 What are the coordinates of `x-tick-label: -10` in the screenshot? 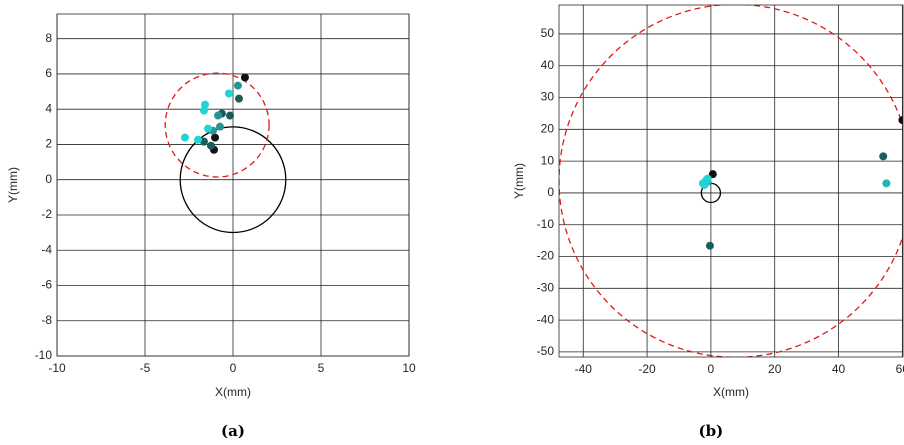 It's located at (57, 368).